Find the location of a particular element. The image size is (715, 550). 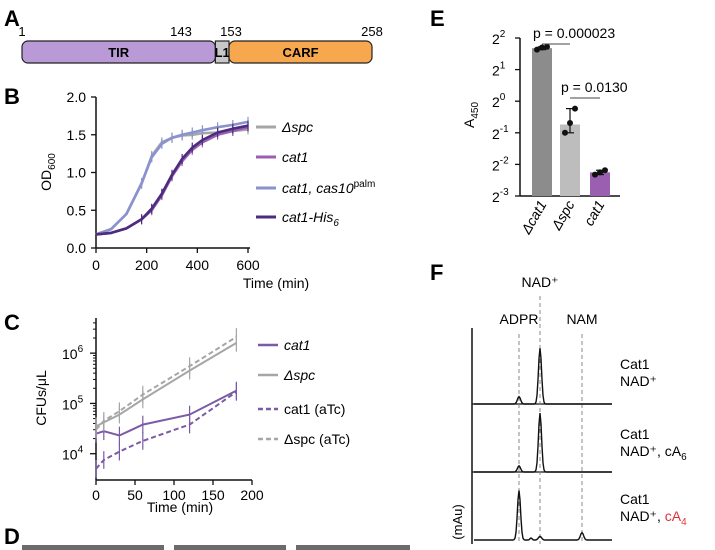

growth-y-ticks: 0.0 0.5 1.0 1.5 2.0 is located at coordinates (81, 172).